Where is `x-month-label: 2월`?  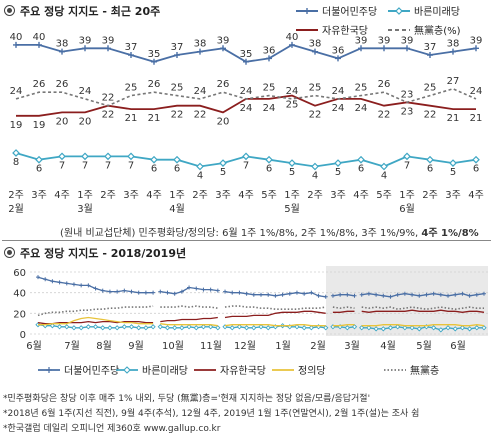
x-month-label: 2월 is located at coordinates (318, 346).